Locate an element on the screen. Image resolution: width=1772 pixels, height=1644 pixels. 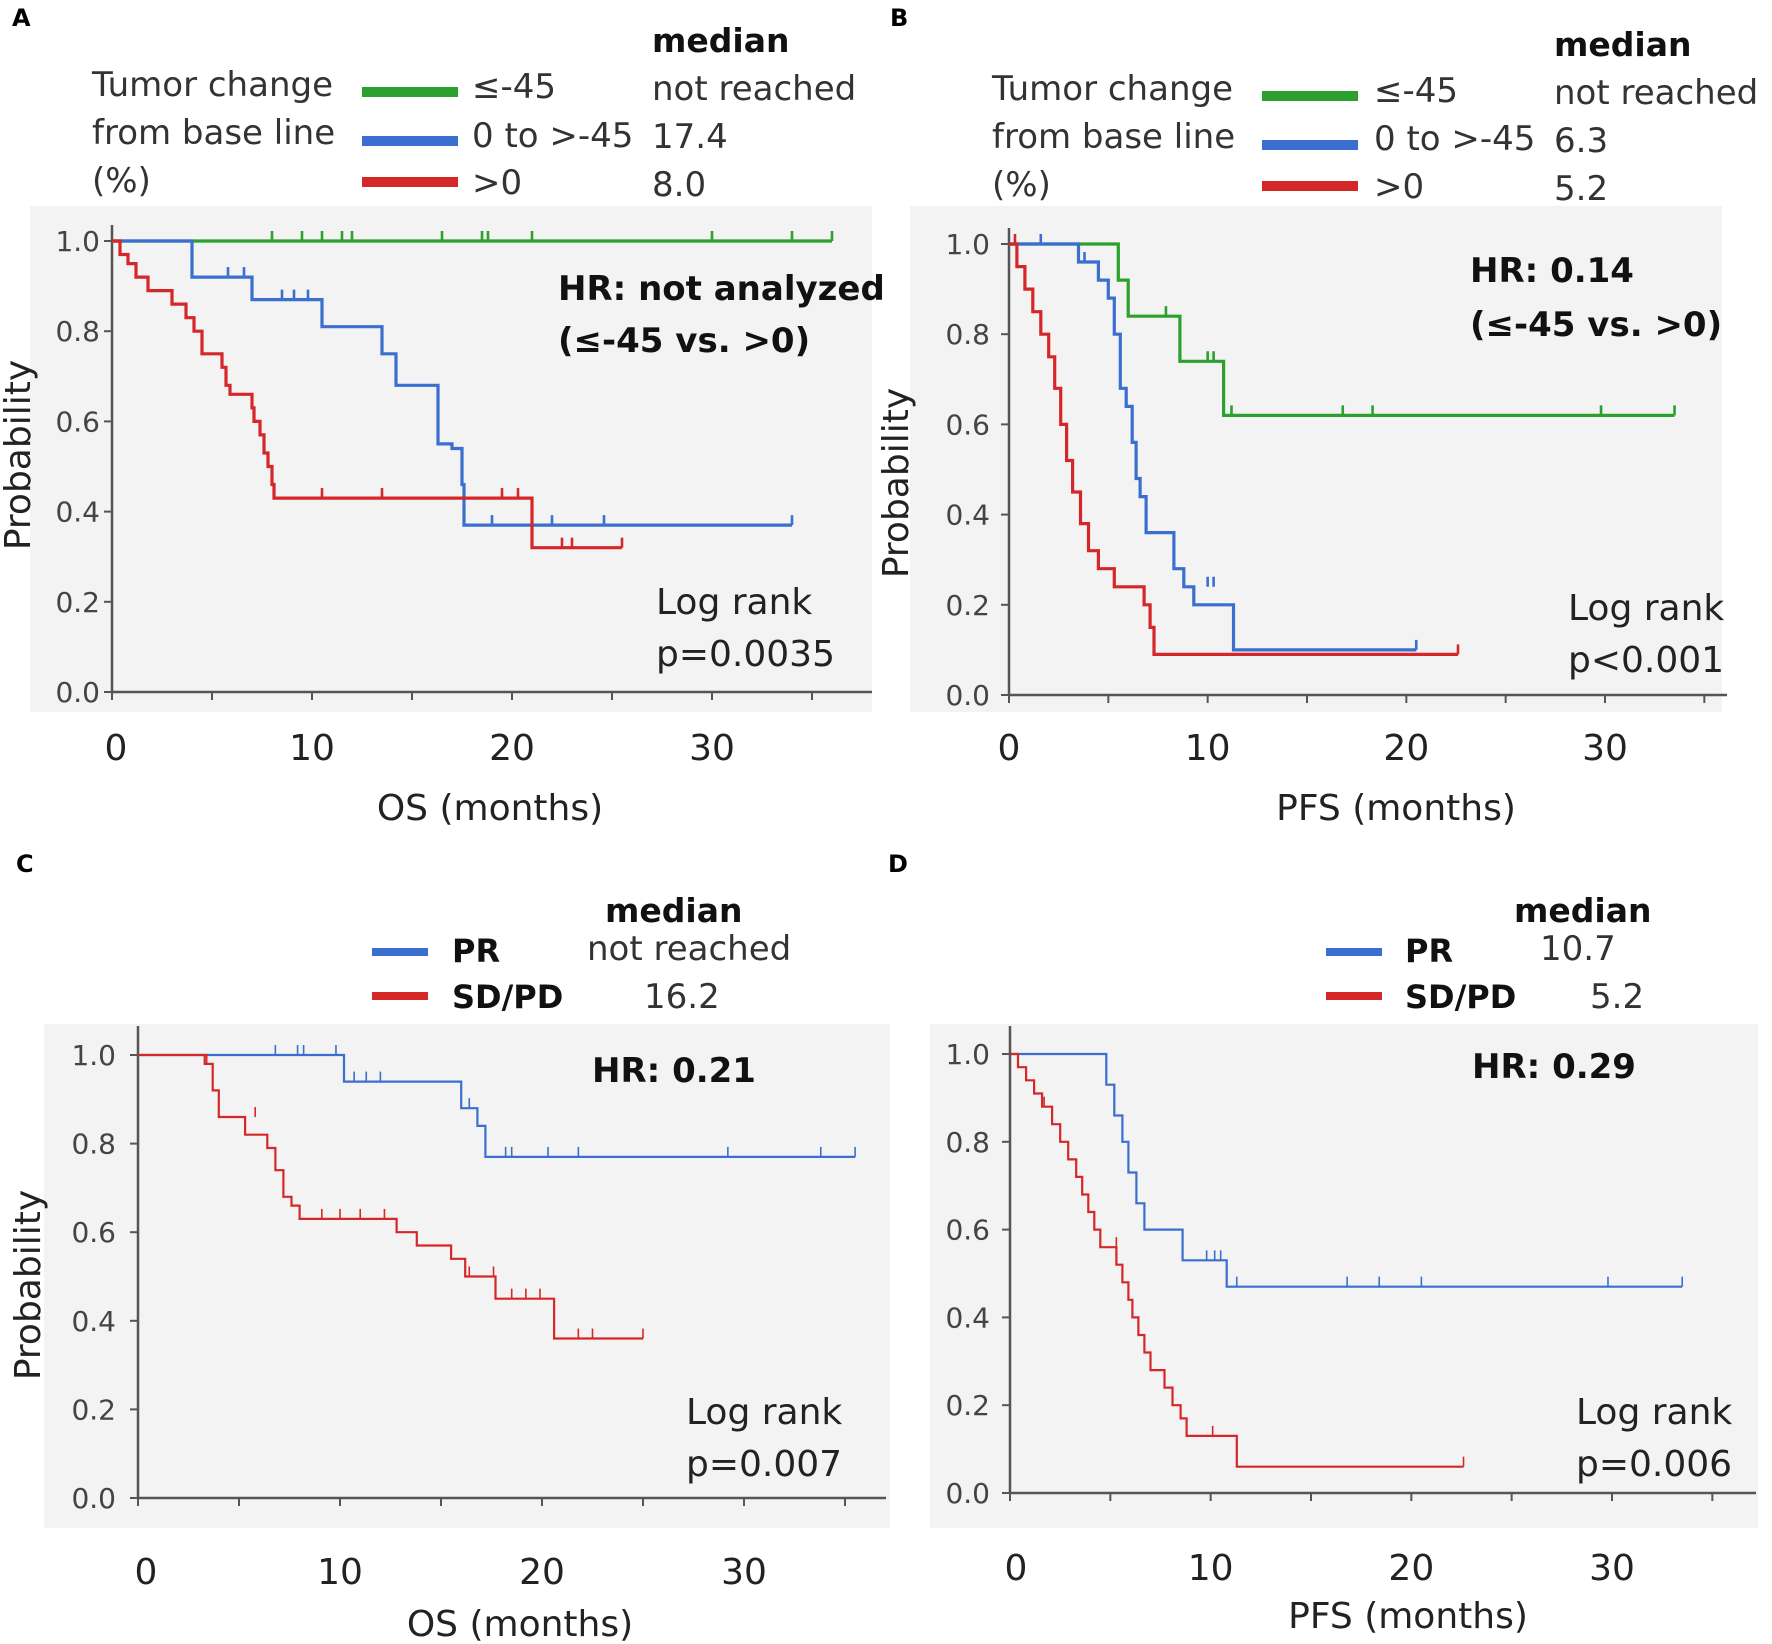
panel-b-hr-line-1: HR: 0.14 is located at coordinates (1552, 271).